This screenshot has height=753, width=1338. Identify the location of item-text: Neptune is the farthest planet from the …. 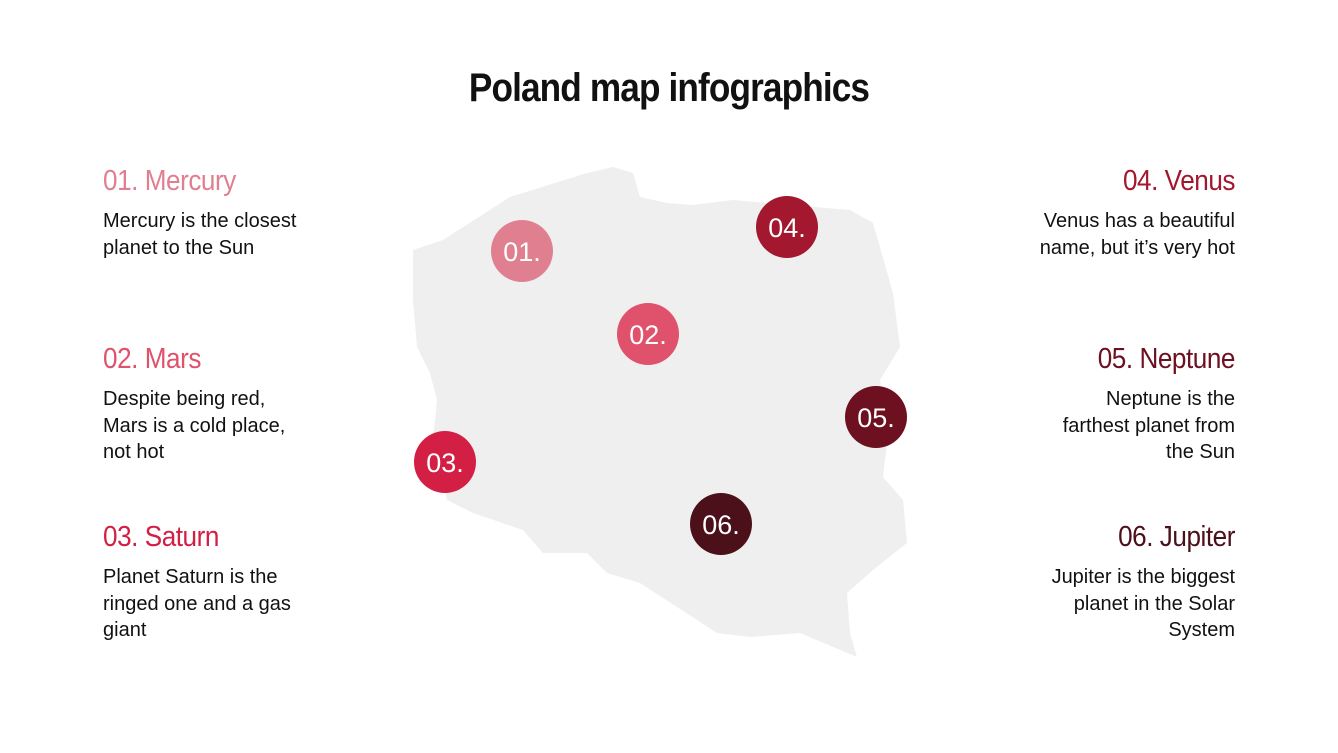
(1148, 425).